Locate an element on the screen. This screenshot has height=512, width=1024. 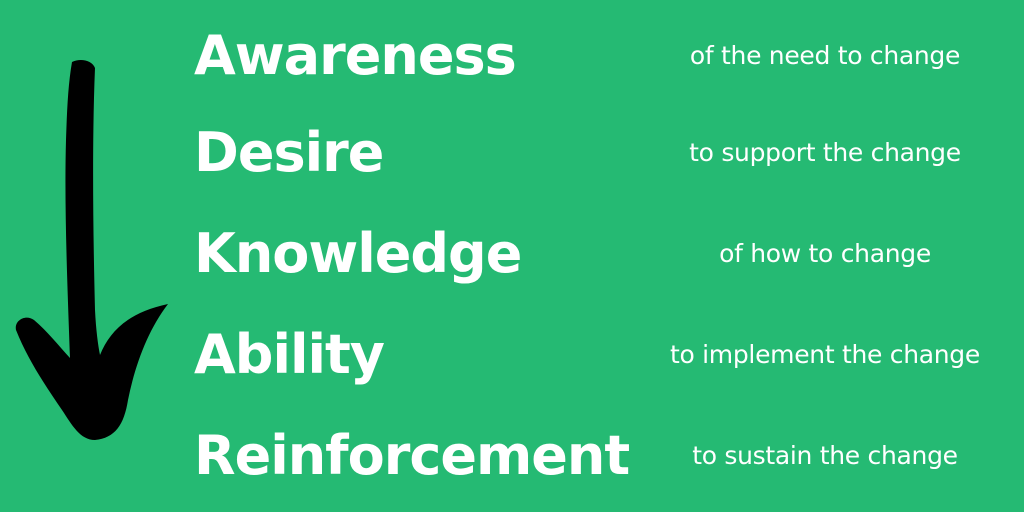
step-term: Reinforcement is located at coordinates (412, 455).